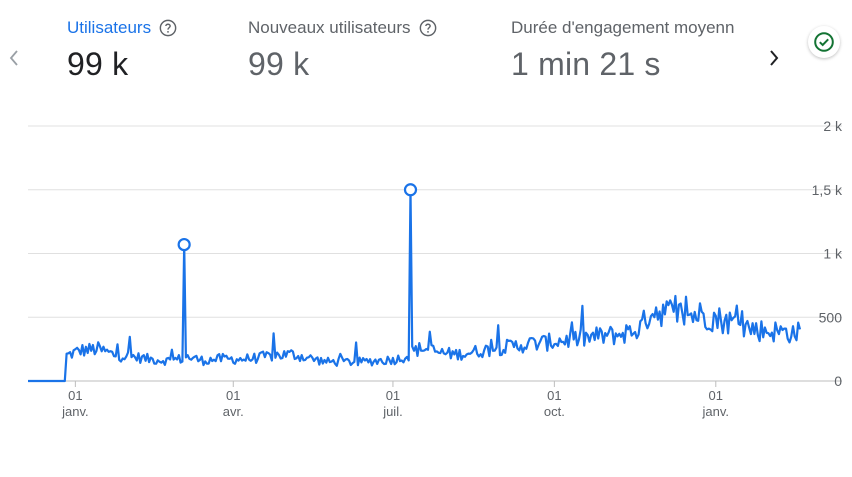 This screenshot has height=477, width=852. I want to click on y-tick-label: 1,5 k, so click(827, 190).